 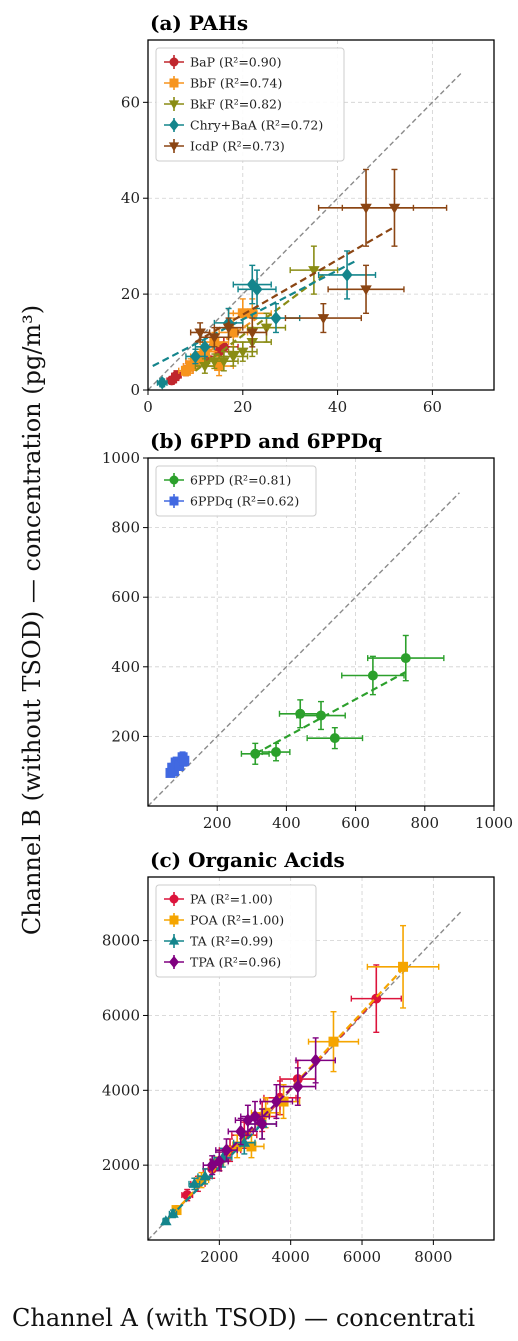 What do you see at coordinates (199, 23) in the screenshot?
I see `panel-title: (a) PAHs` at bounding box center [199, 23].